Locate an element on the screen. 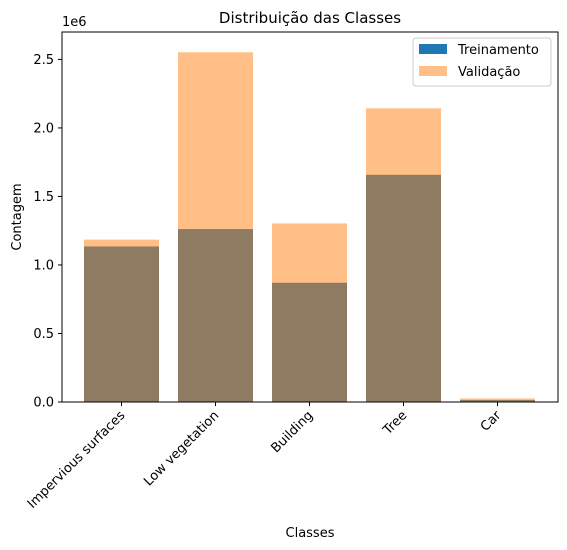 The image size is (567, 550). y-axis-label: Contagem is located at coordinates (17, 216).